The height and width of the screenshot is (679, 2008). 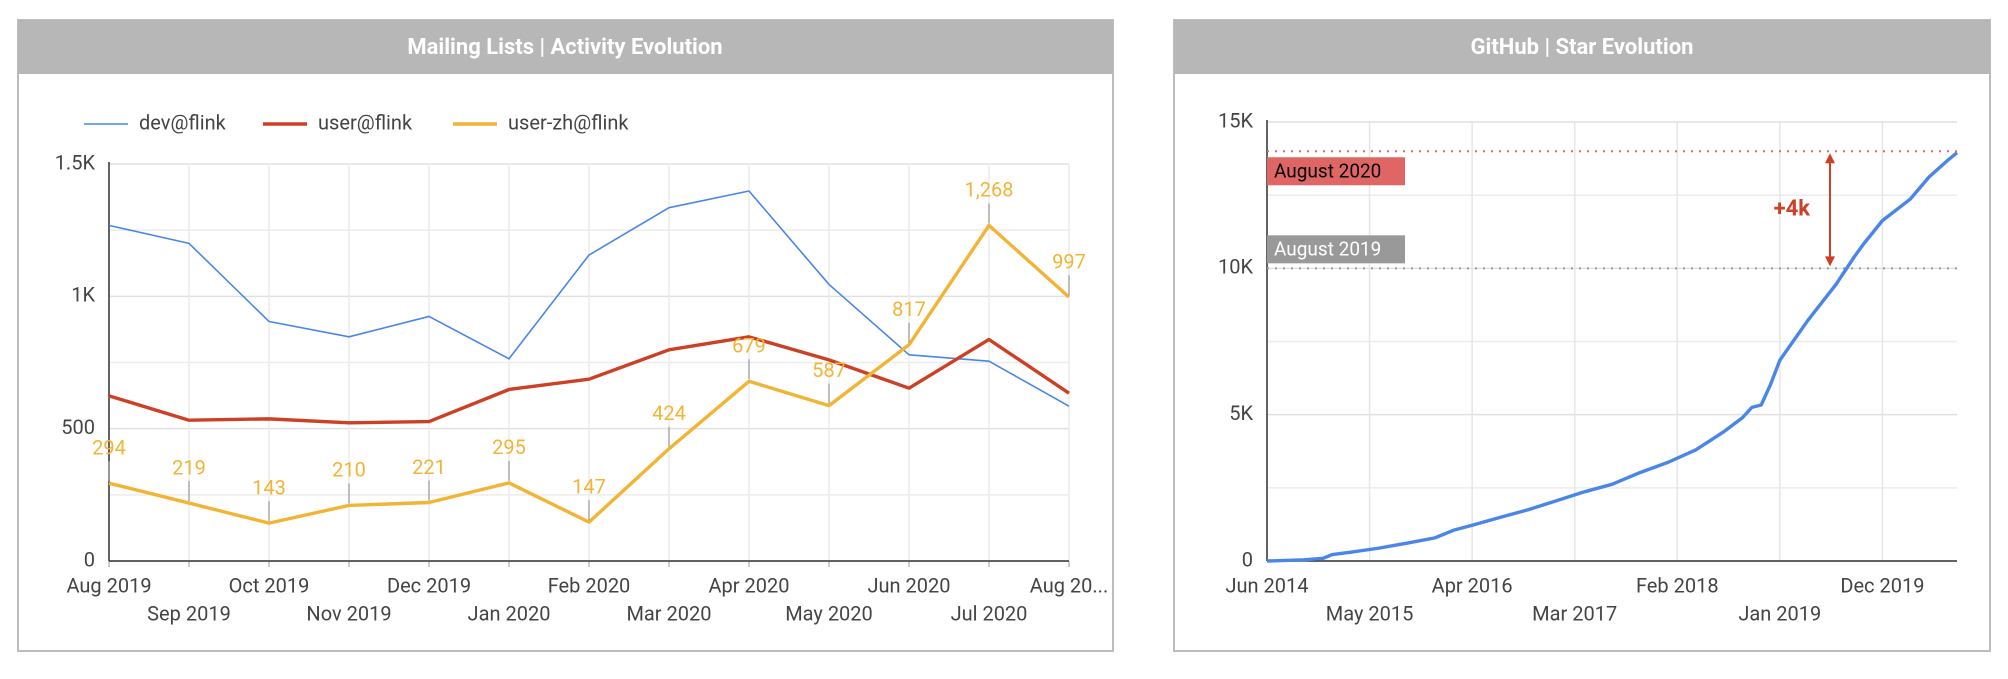 I want to click on x-tick-label: Jan 2020, so click(x=509, y=613).